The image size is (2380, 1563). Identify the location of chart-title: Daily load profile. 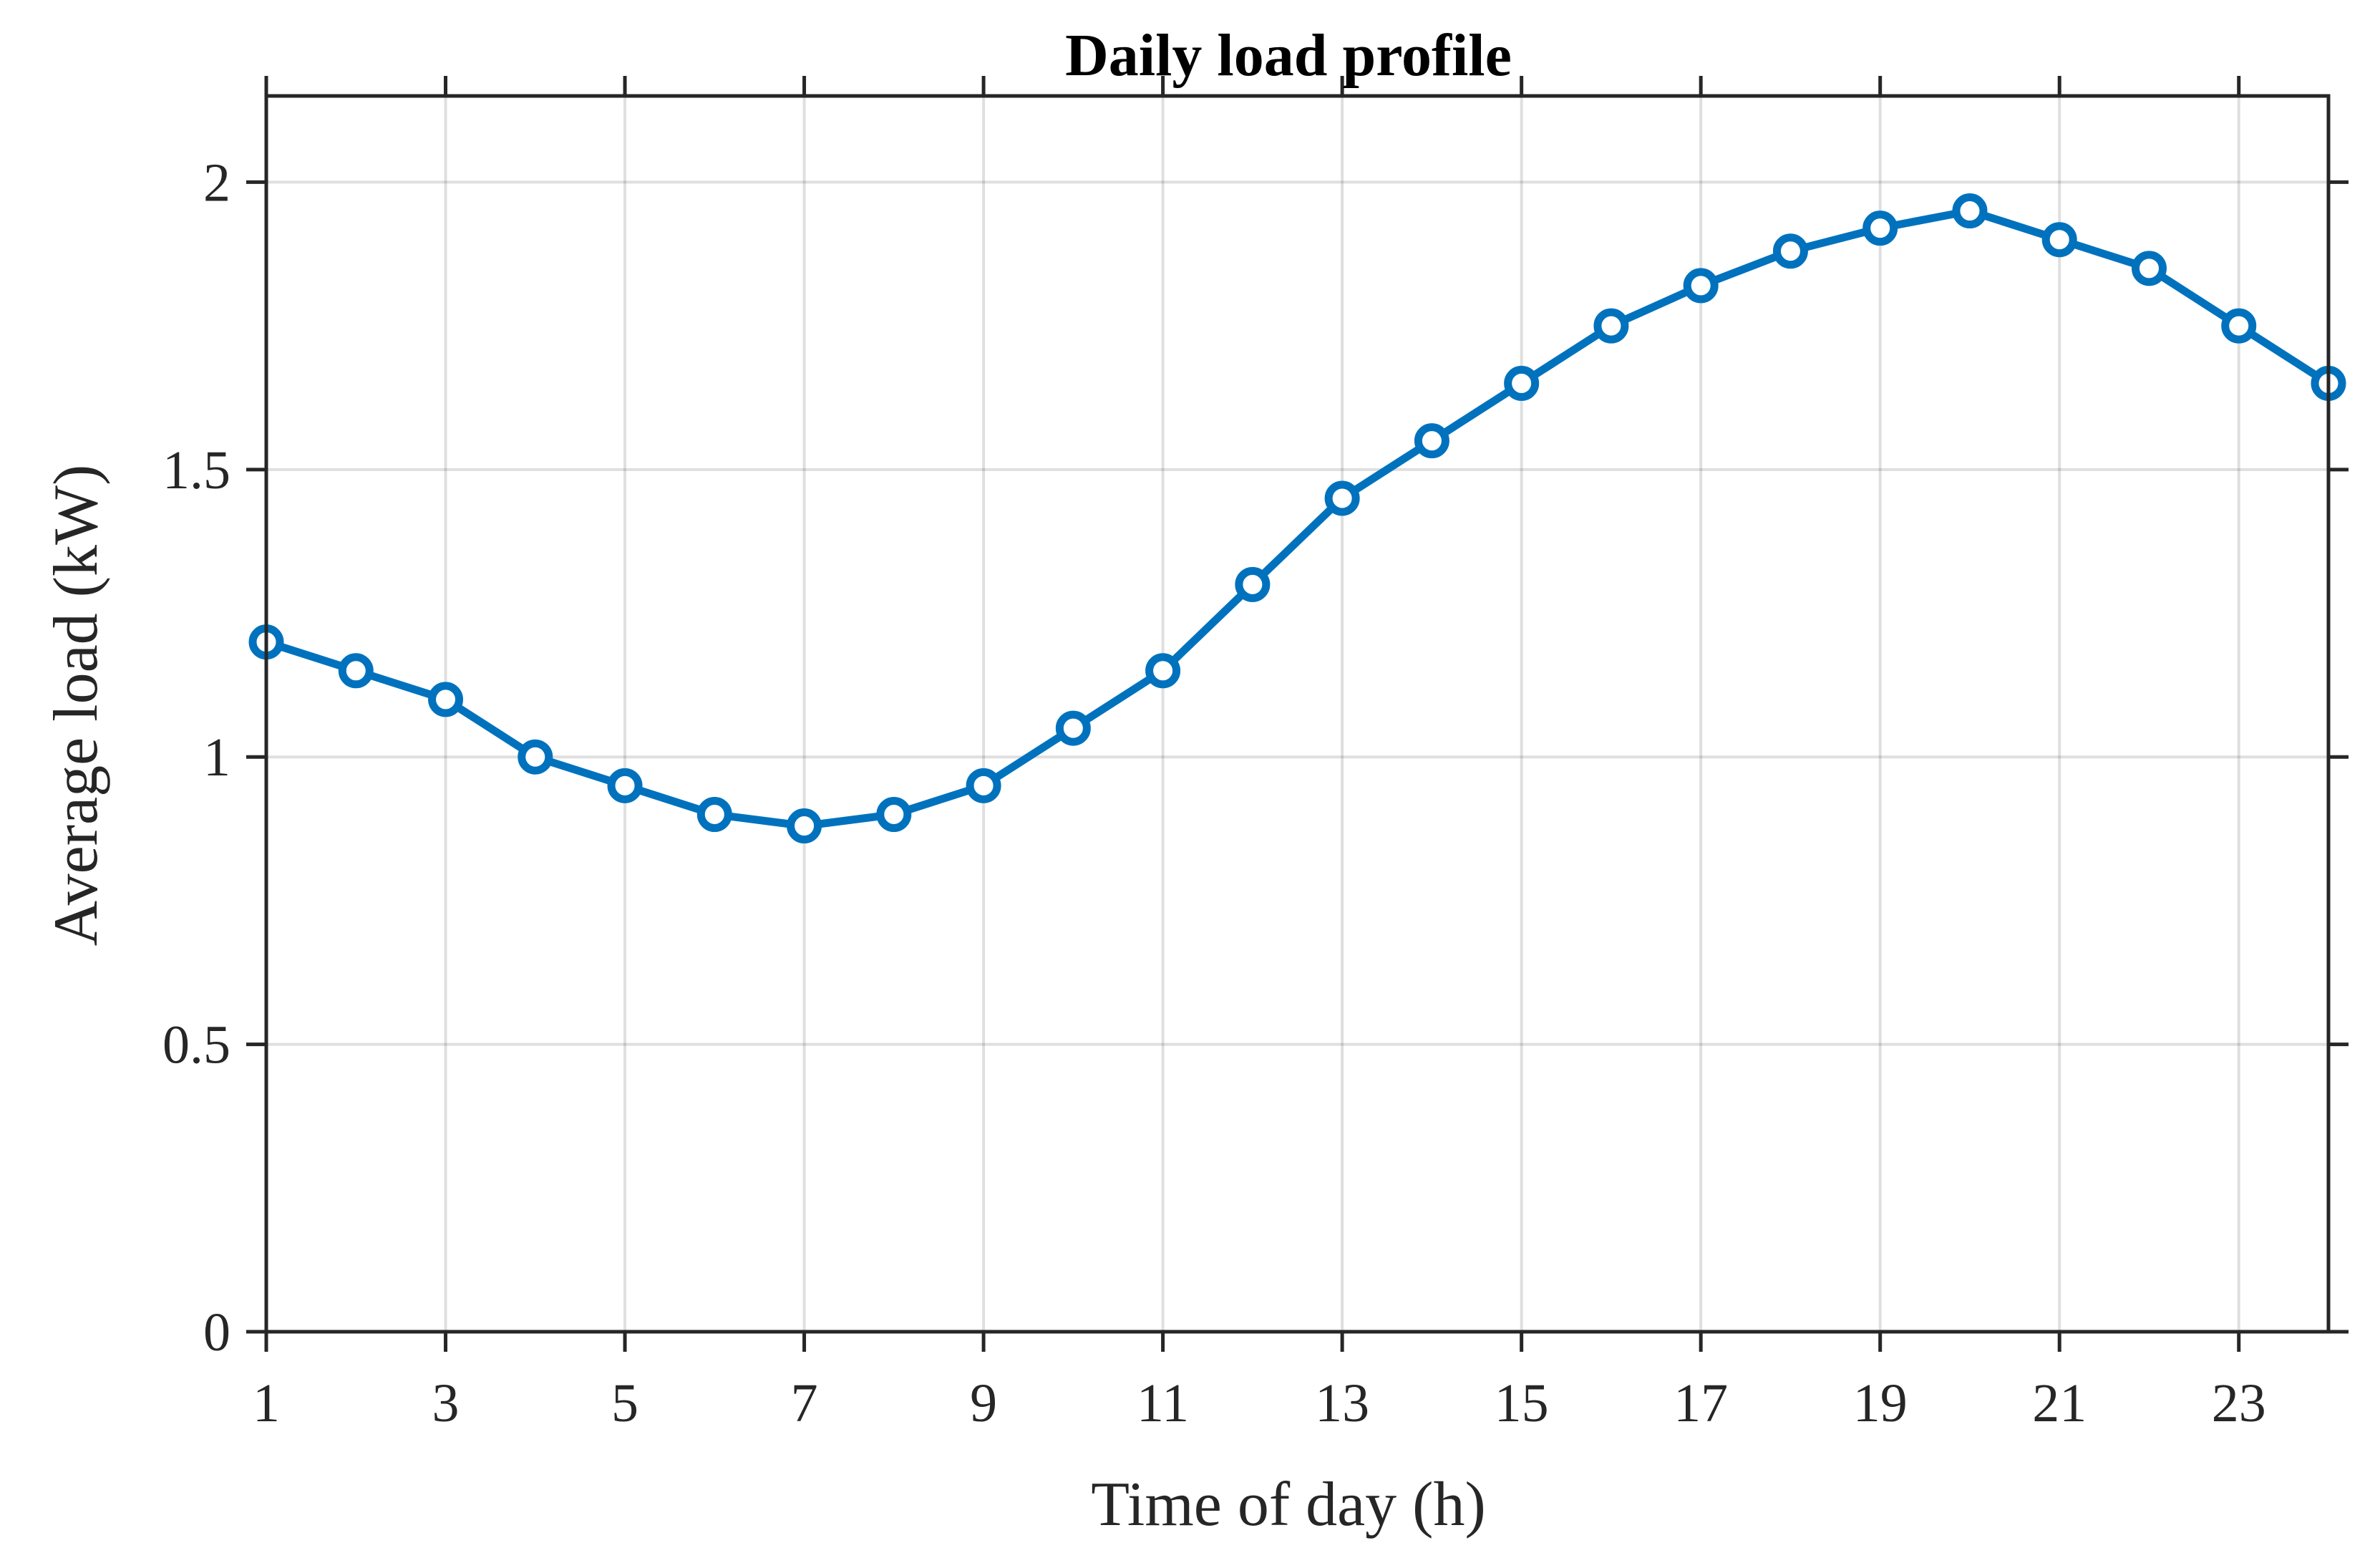
(1288, 55).